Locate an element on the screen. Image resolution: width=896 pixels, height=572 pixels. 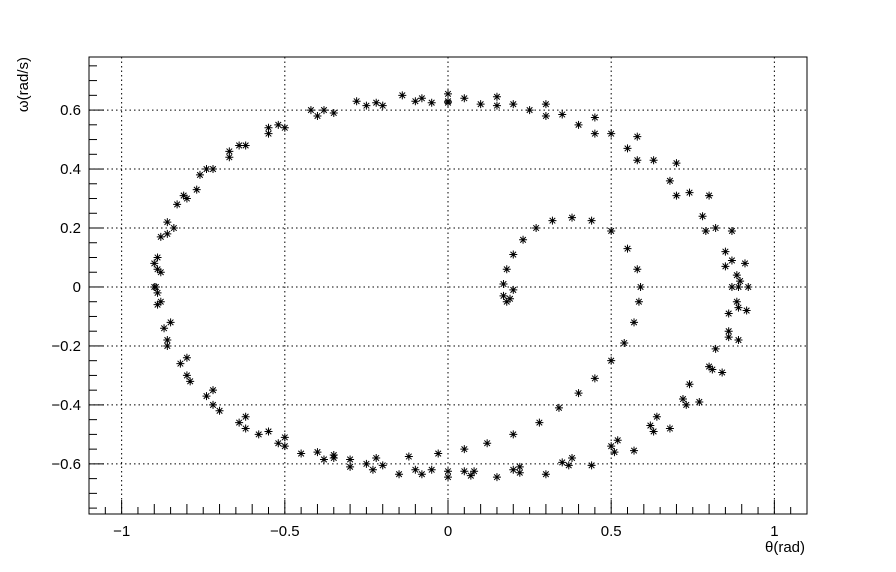
y-tick-label: 0.4 is located at coordinates (70, 169).